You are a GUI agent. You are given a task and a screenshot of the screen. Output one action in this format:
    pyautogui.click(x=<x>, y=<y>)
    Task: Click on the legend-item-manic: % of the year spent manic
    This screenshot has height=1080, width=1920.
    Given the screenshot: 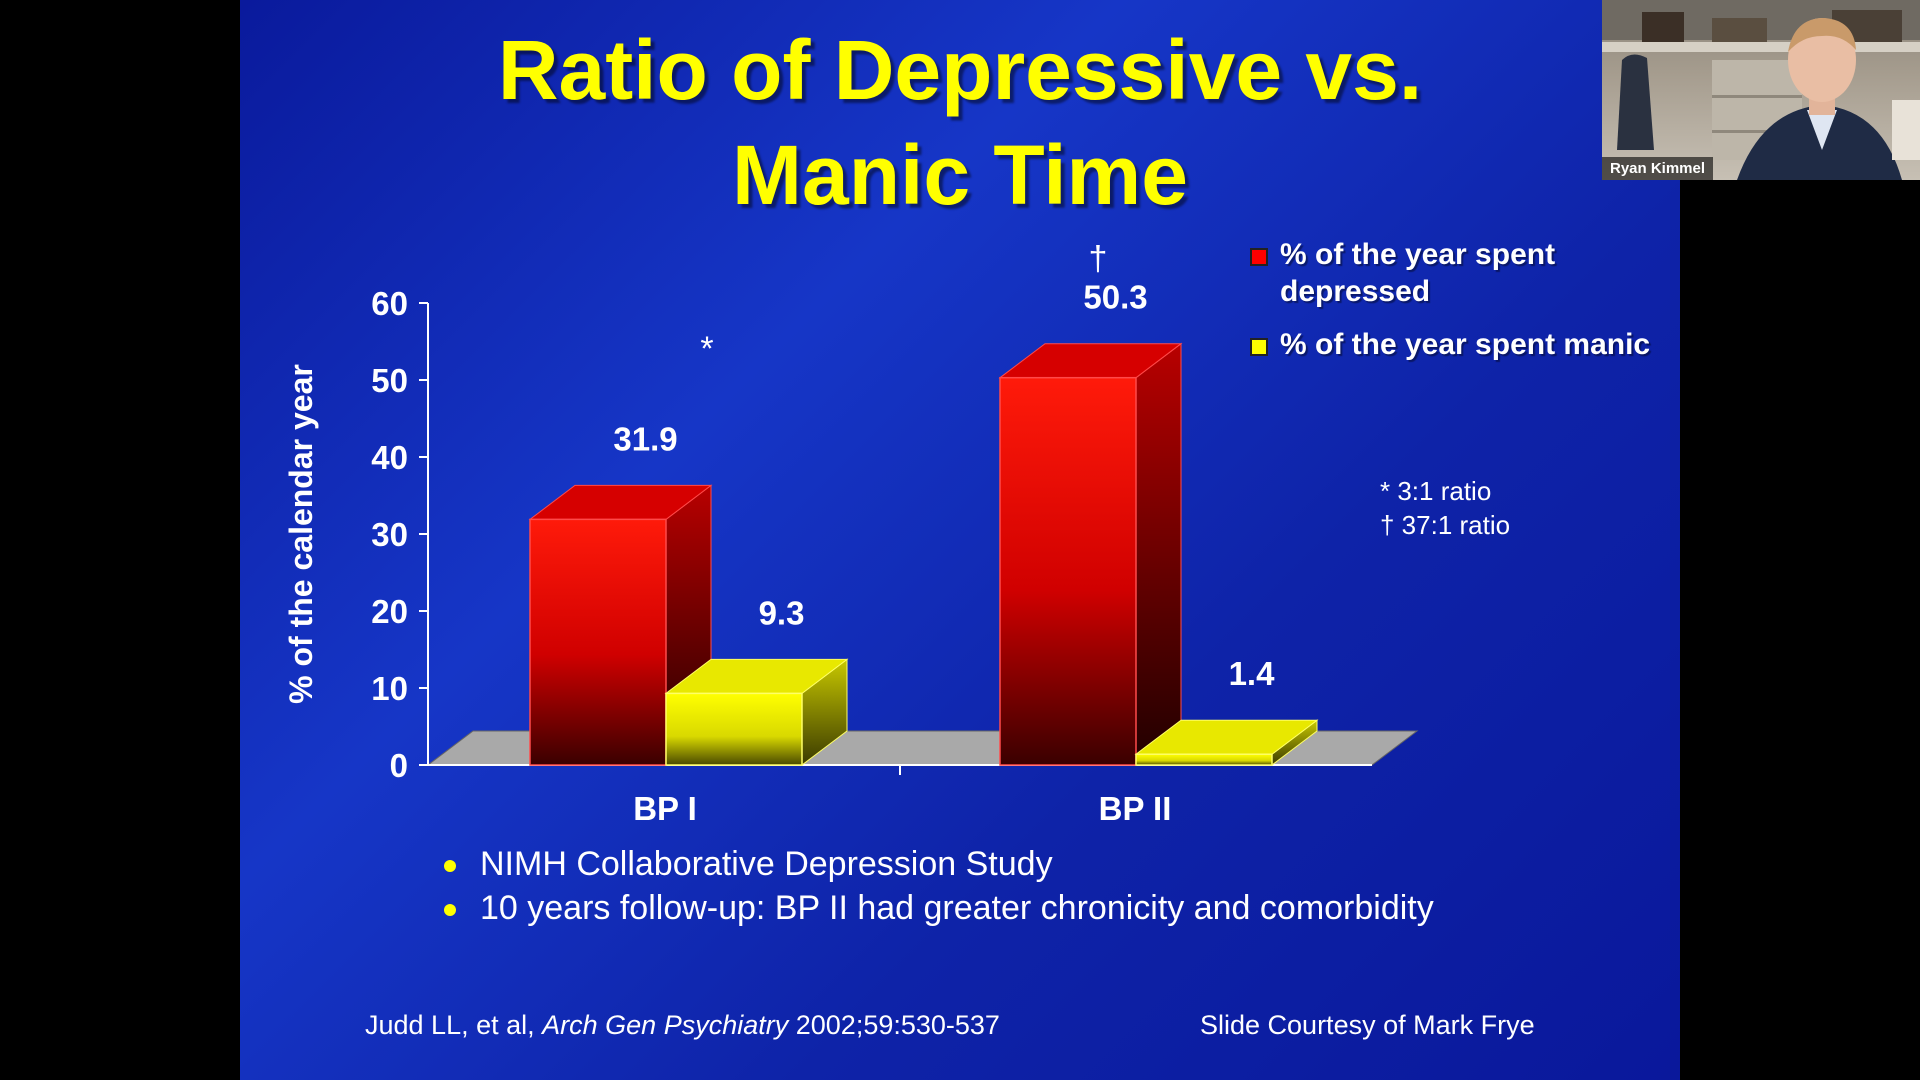 What is the action you would take?
    pyautogui.click(x=1455, y=344)
    